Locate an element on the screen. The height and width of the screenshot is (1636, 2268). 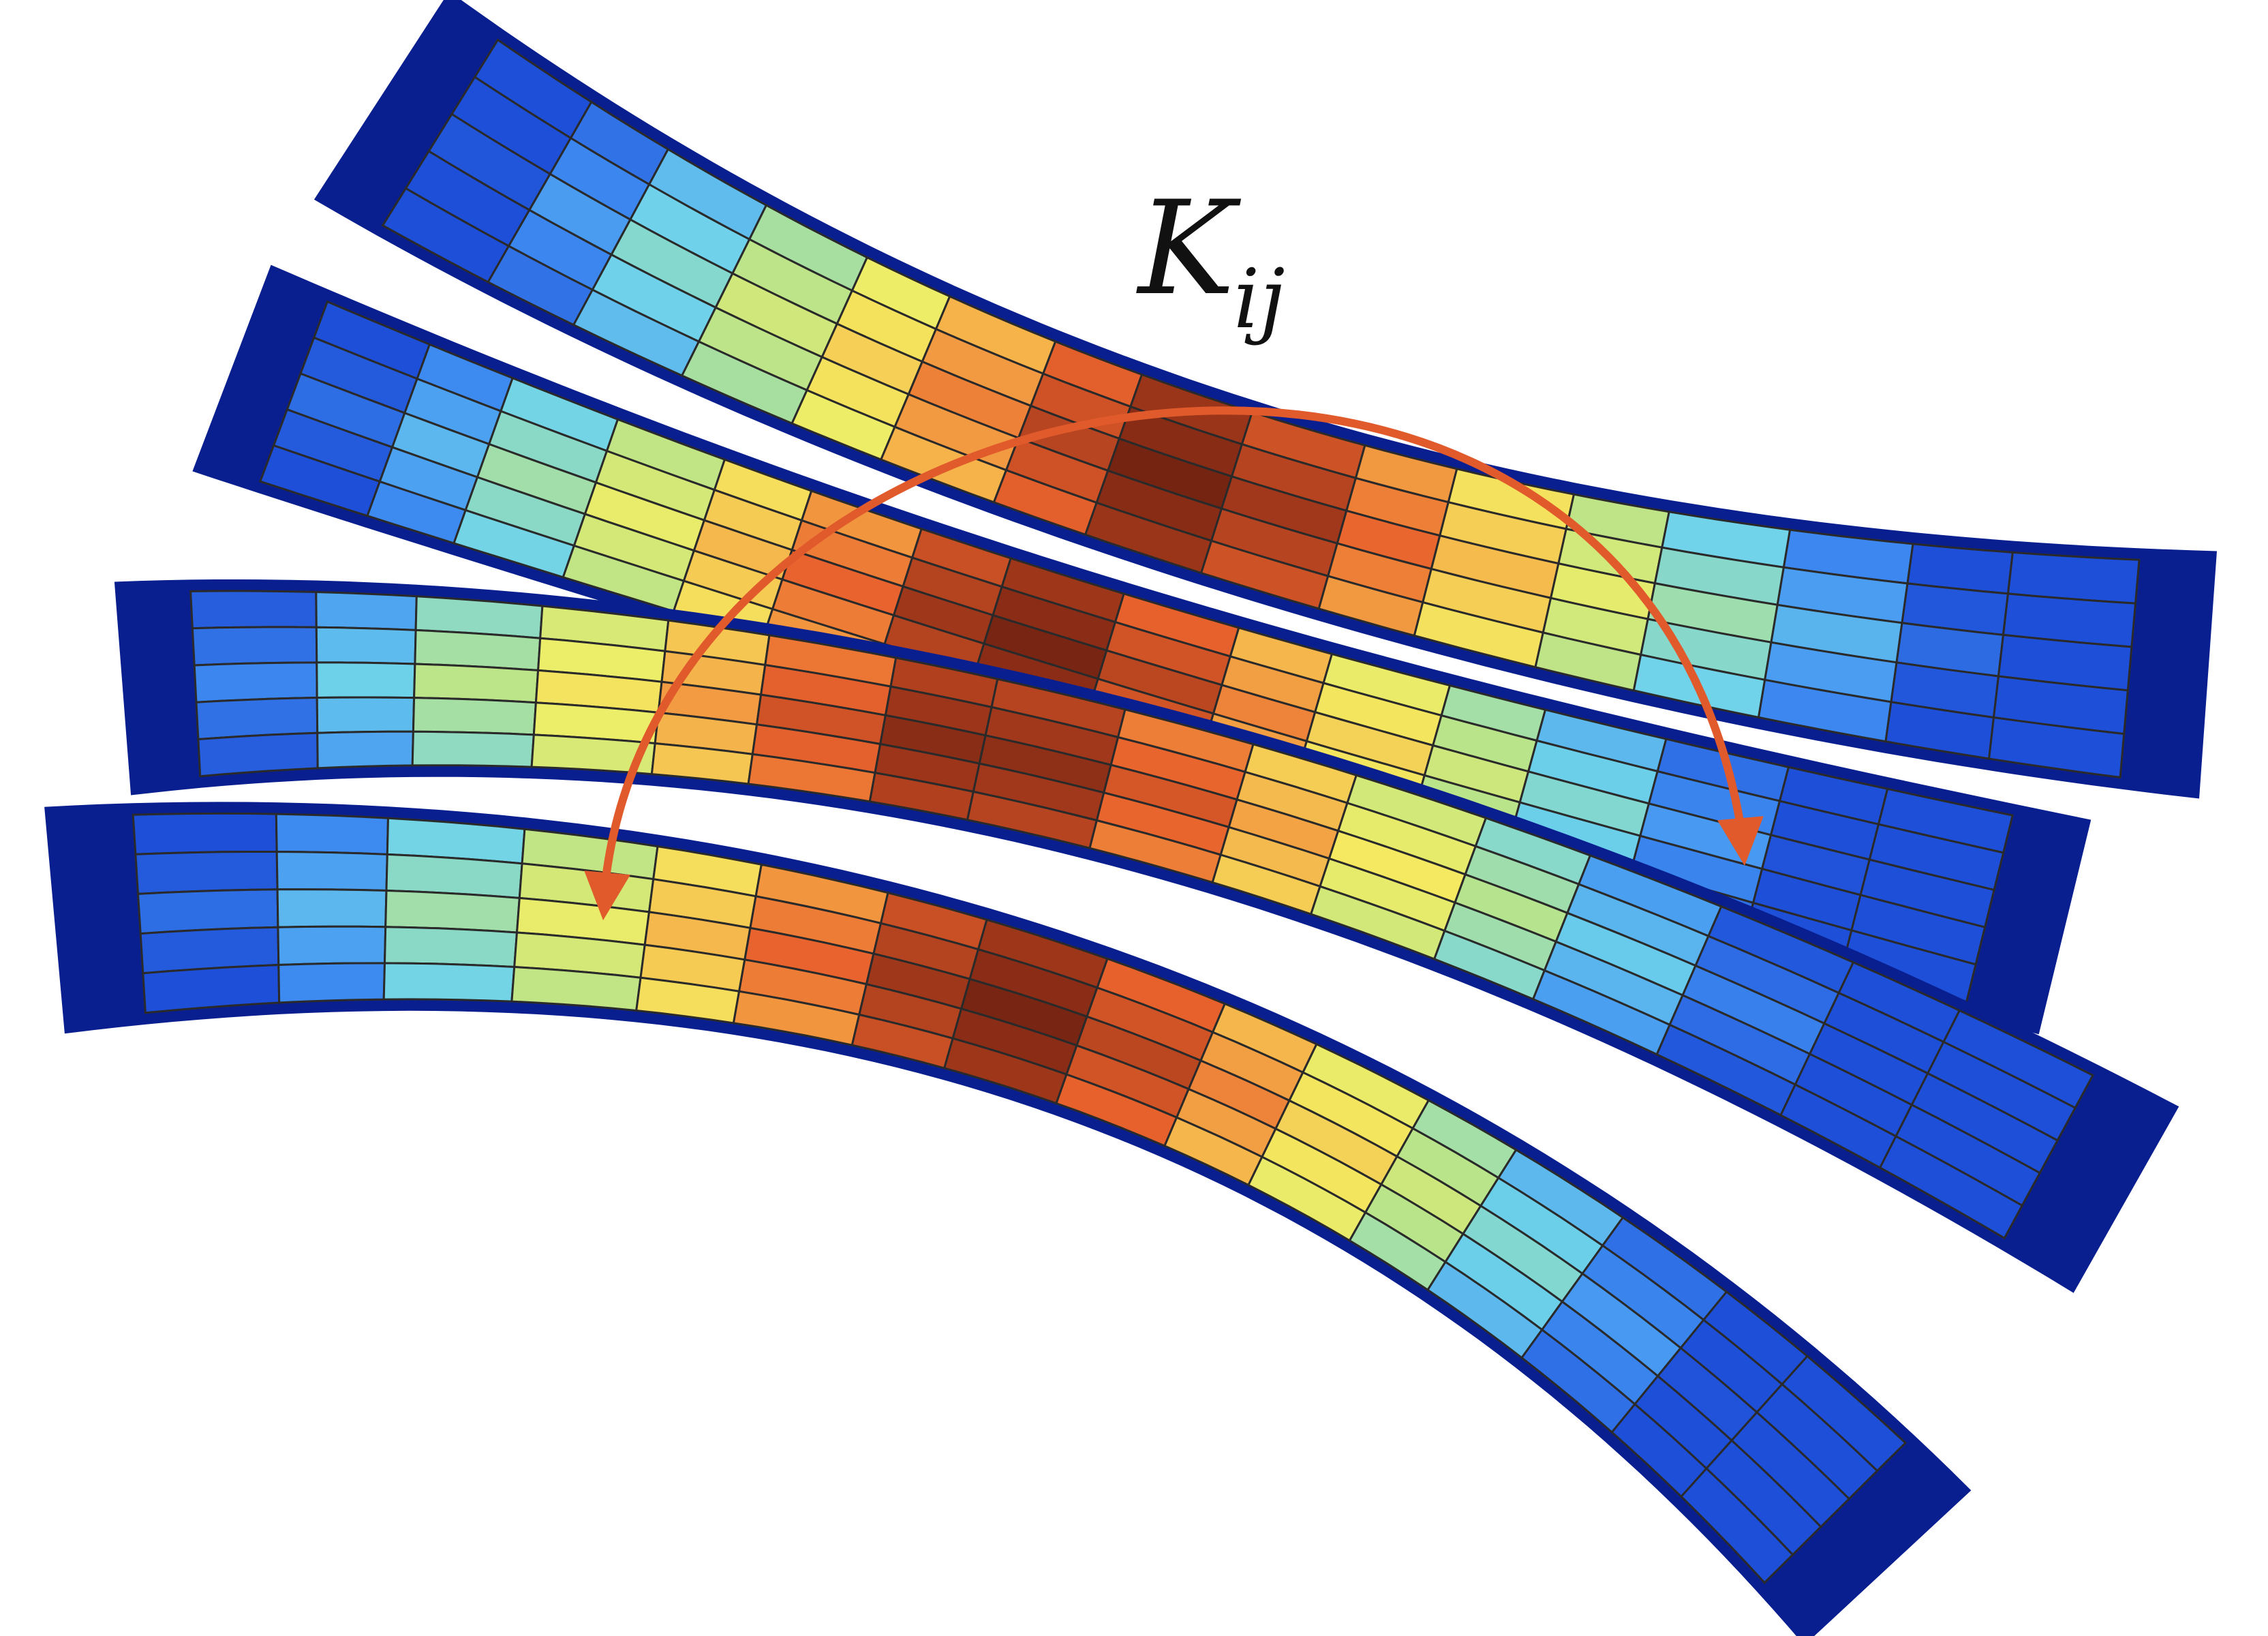
coupling-label: K ij is located at coordinates (1210, 260).